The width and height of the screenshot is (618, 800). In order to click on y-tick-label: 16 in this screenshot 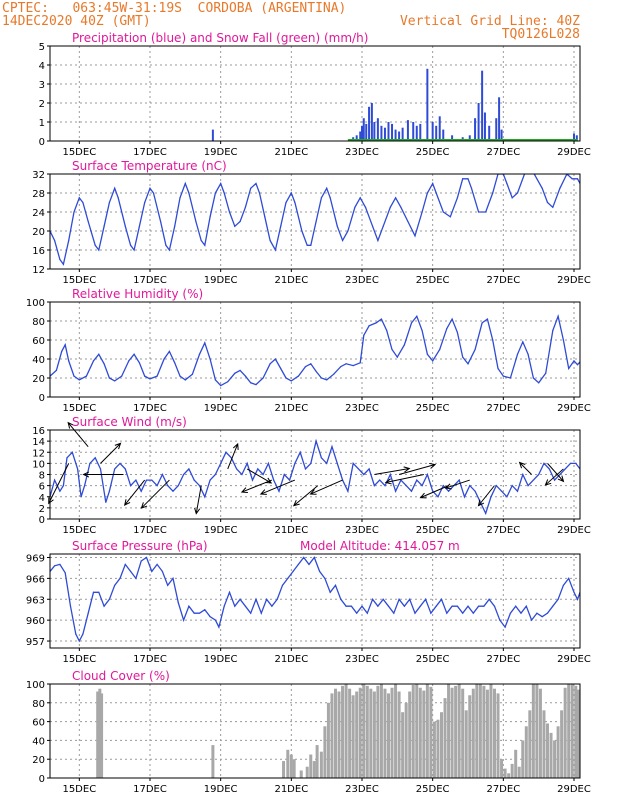, I will do `click(38, 251)`.